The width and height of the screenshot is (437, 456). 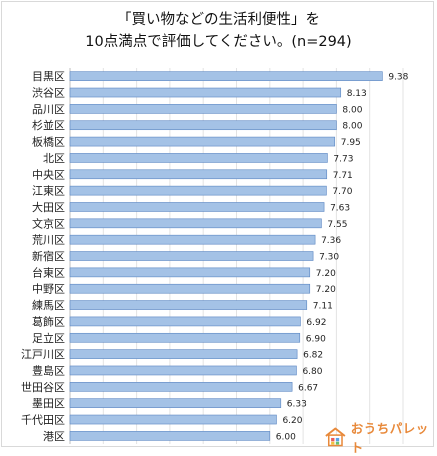 What do you see at coordinates (48, 370) in the screenshot?
I see `category-label: 豊島区` at bounding box center [48, 370].